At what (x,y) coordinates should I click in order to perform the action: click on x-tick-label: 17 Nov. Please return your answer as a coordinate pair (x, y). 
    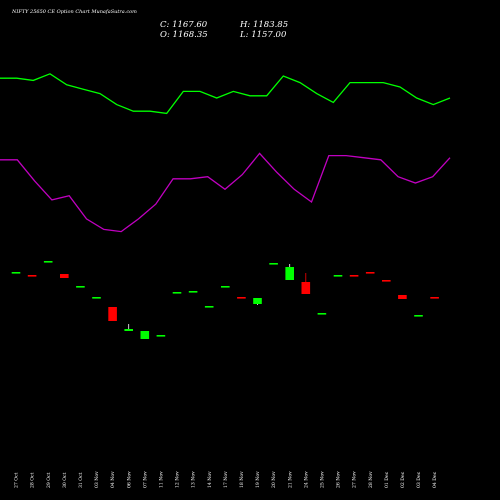
    Looking at the image, I should click on (226, 479).